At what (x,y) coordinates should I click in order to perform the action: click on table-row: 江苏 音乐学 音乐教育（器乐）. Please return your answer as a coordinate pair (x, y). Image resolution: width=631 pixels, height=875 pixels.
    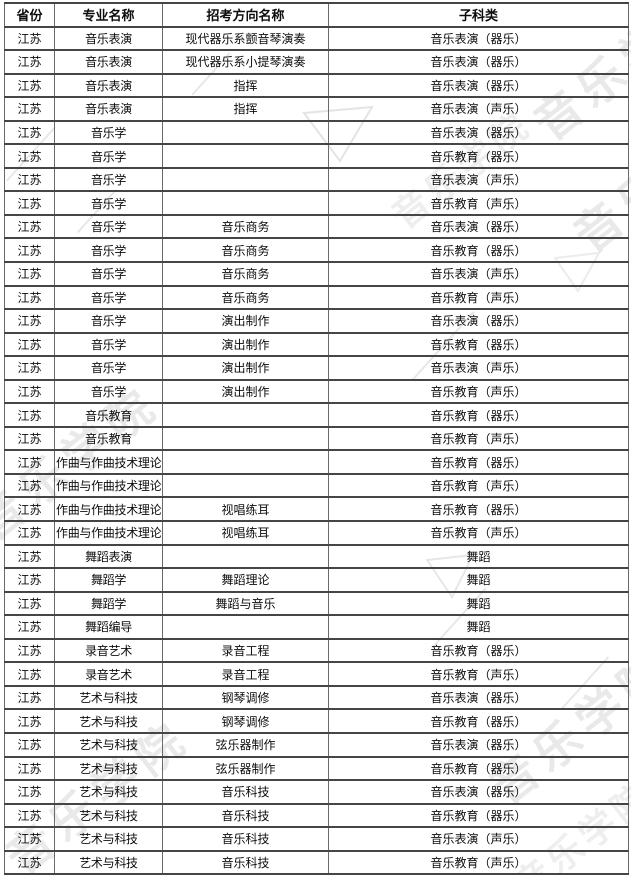
    Looking at the image, I should click on (316, 156).